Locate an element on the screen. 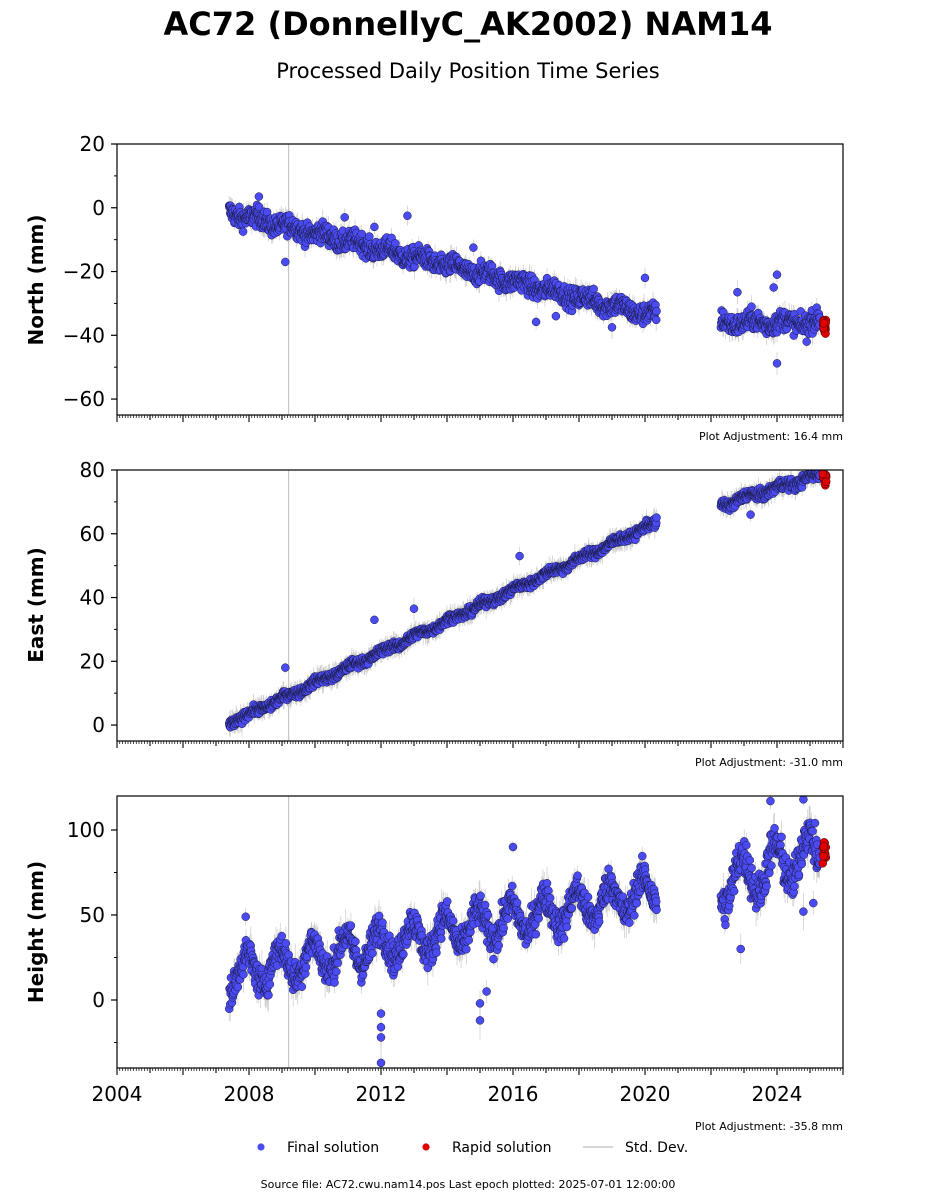  north-rapid-point is located at coordinates (824, 323).